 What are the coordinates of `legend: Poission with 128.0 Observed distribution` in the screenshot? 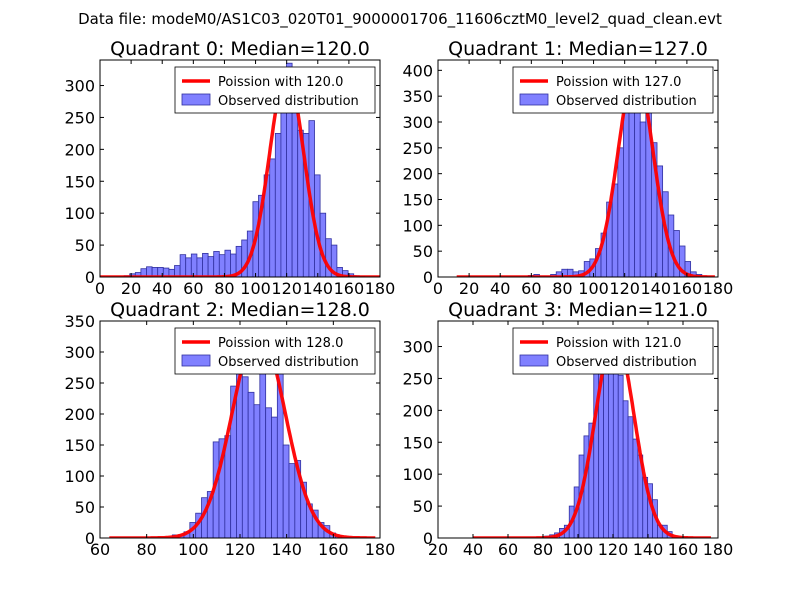 It's located at (275, 351).